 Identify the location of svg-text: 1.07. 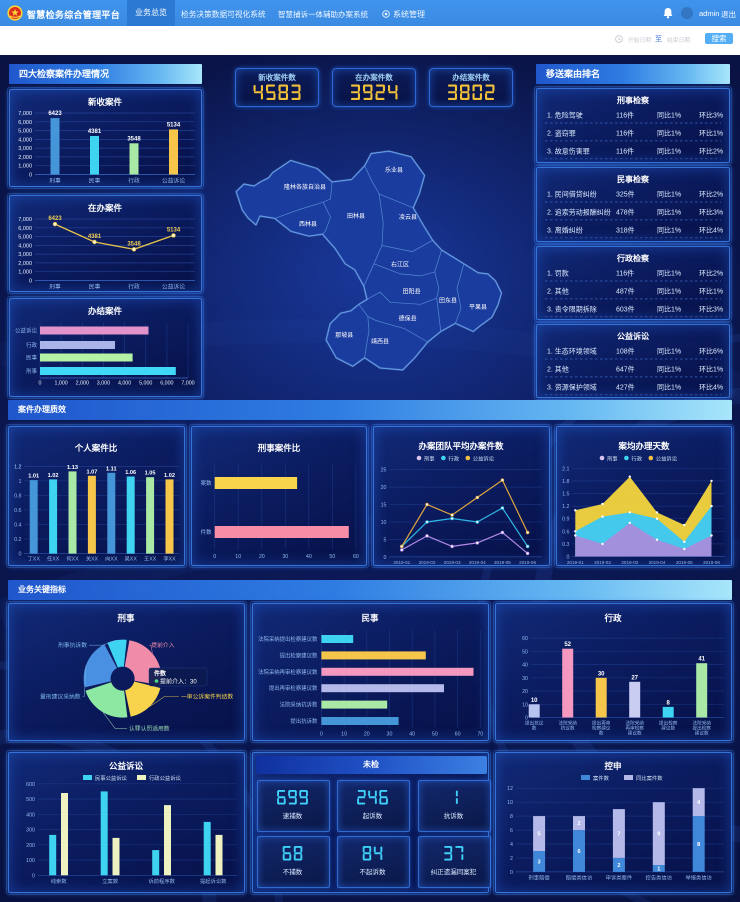
(91, 472).